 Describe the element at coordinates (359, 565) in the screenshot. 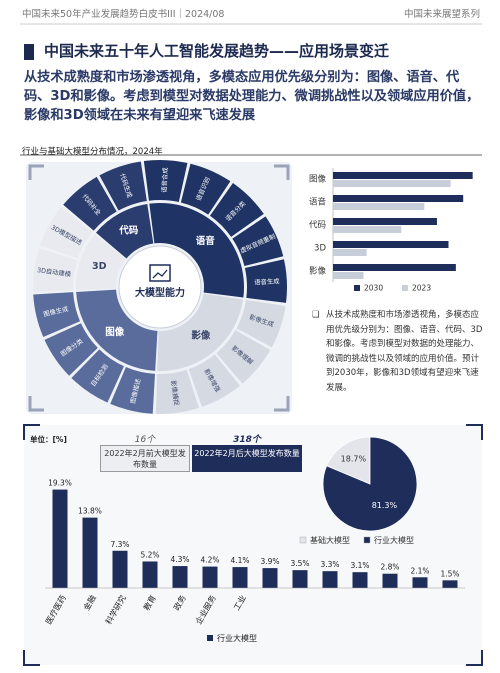

I see `value-label: 3.1%` at that location.